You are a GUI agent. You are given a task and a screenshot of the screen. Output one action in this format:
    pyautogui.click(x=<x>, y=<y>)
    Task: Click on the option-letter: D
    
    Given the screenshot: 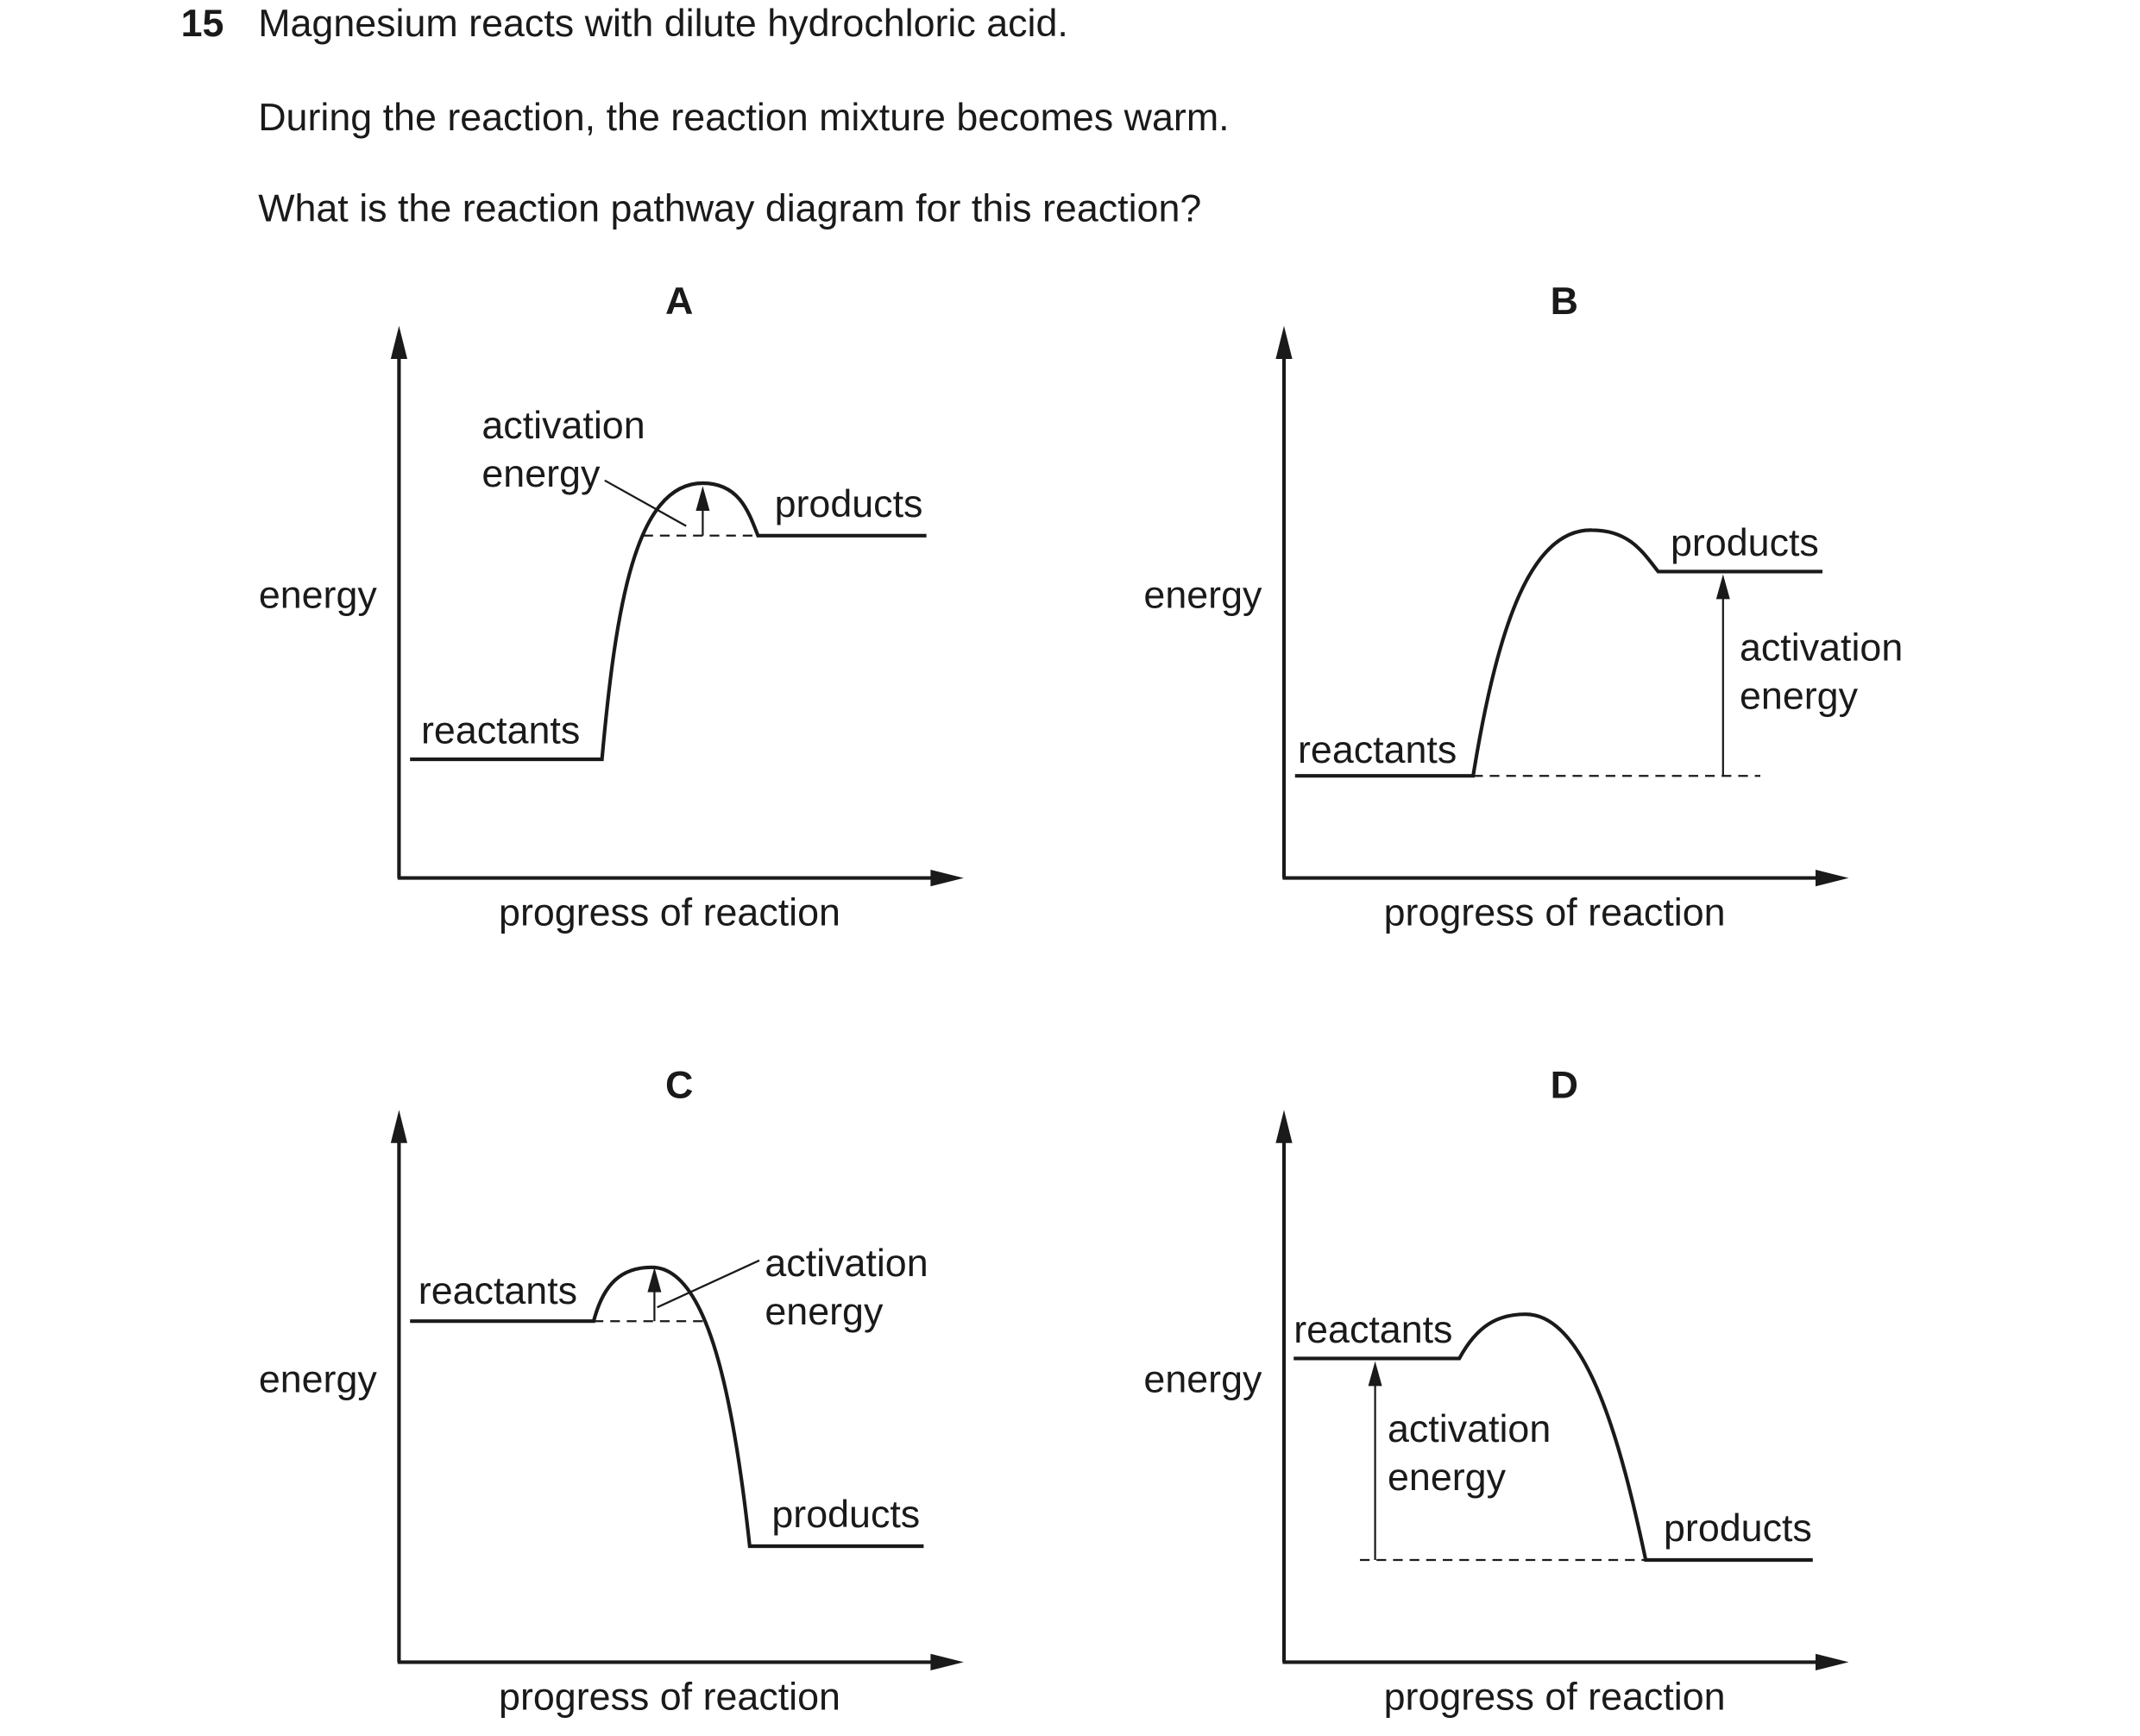 What is the action you would take?
    pyautogui.click(x=1564, y=1085)
    